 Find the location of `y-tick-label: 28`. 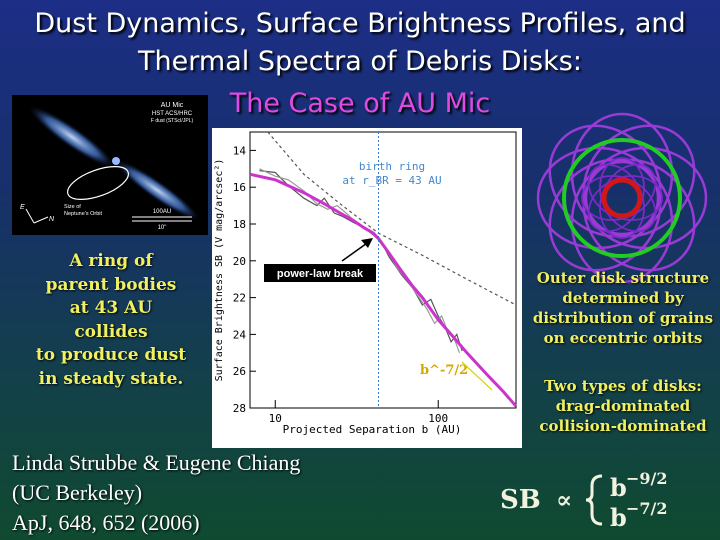

y-tick-label: 28 is located at coordinates (239, 408).